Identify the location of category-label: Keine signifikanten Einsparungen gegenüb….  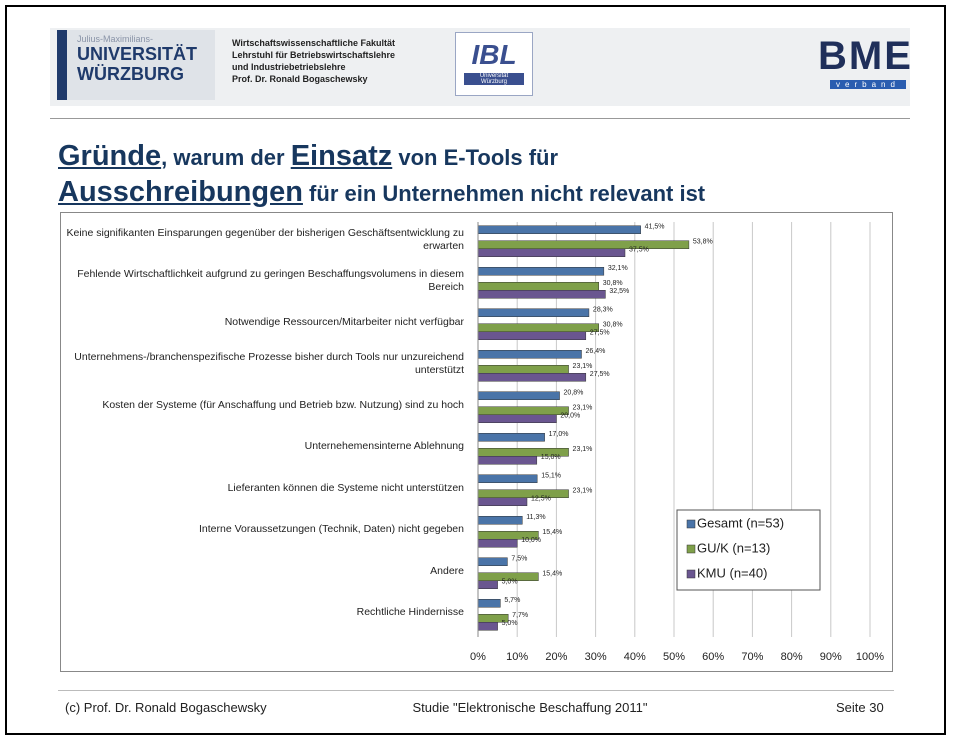
(265, 239).